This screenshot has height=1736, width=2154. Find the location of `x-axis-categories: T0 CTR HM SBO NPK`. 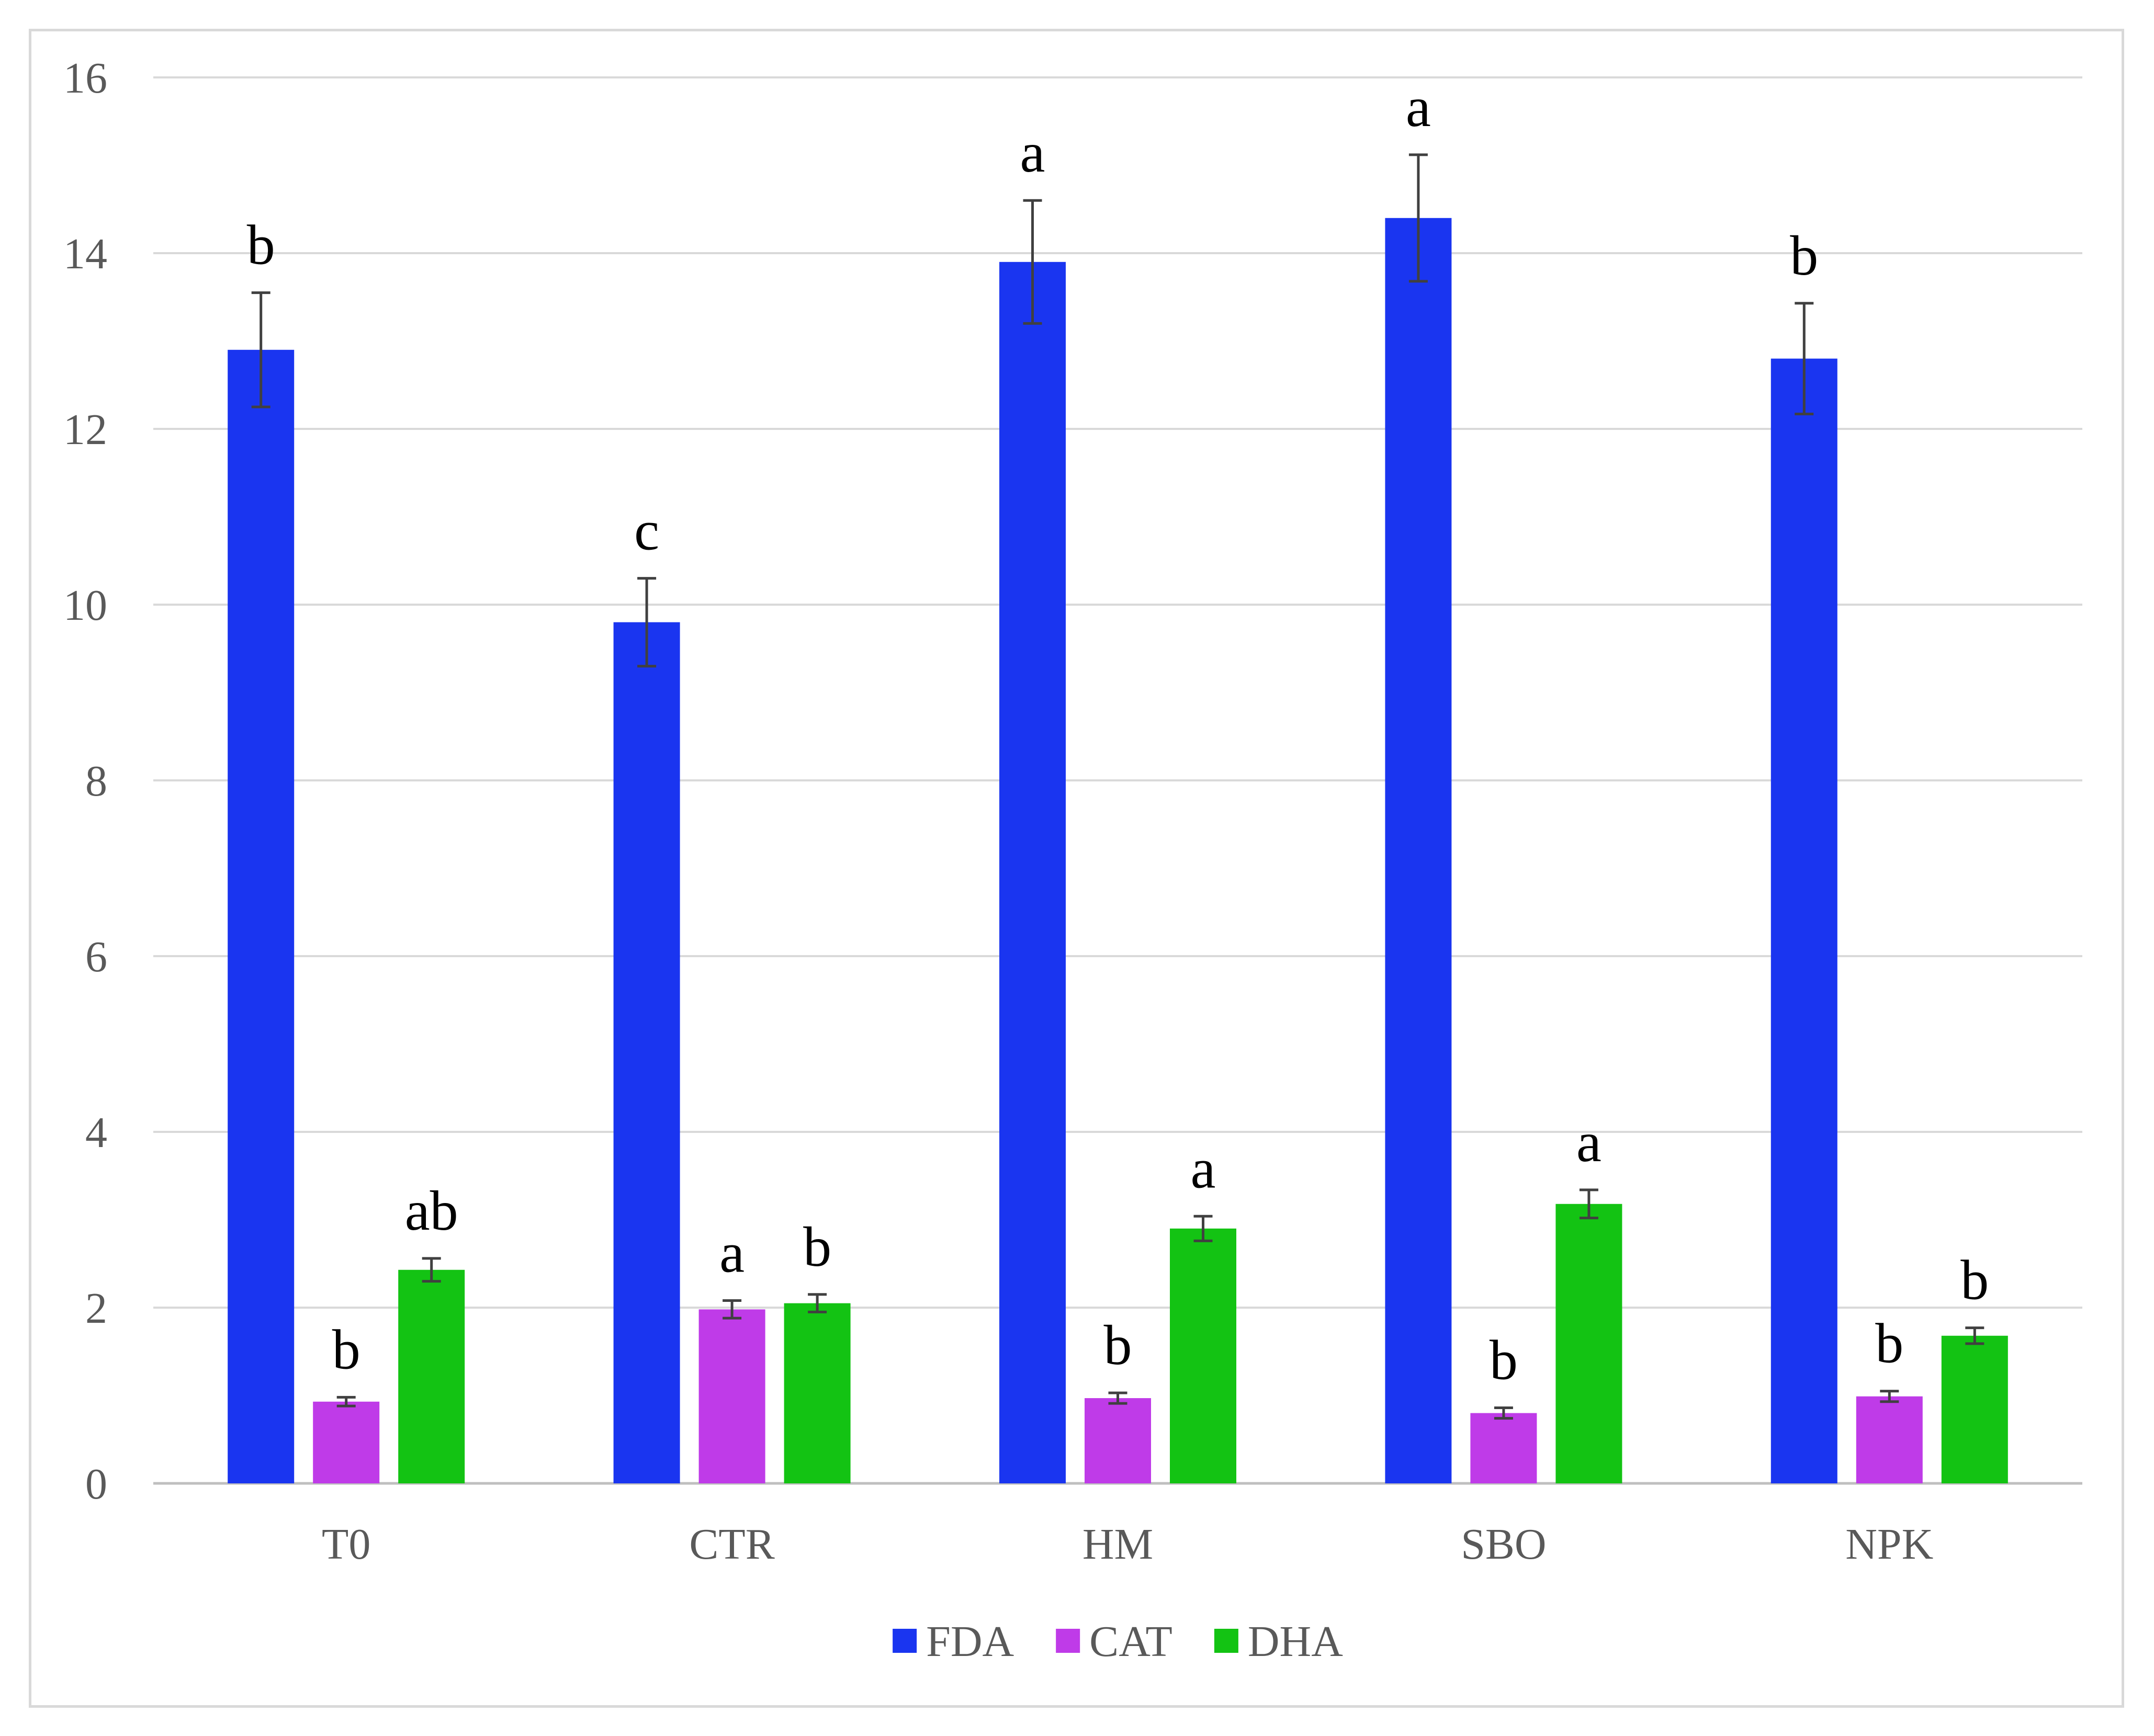

x-axis-categories: T0 CTR HM SBO NPK is located at coordinates (1127, 1544).